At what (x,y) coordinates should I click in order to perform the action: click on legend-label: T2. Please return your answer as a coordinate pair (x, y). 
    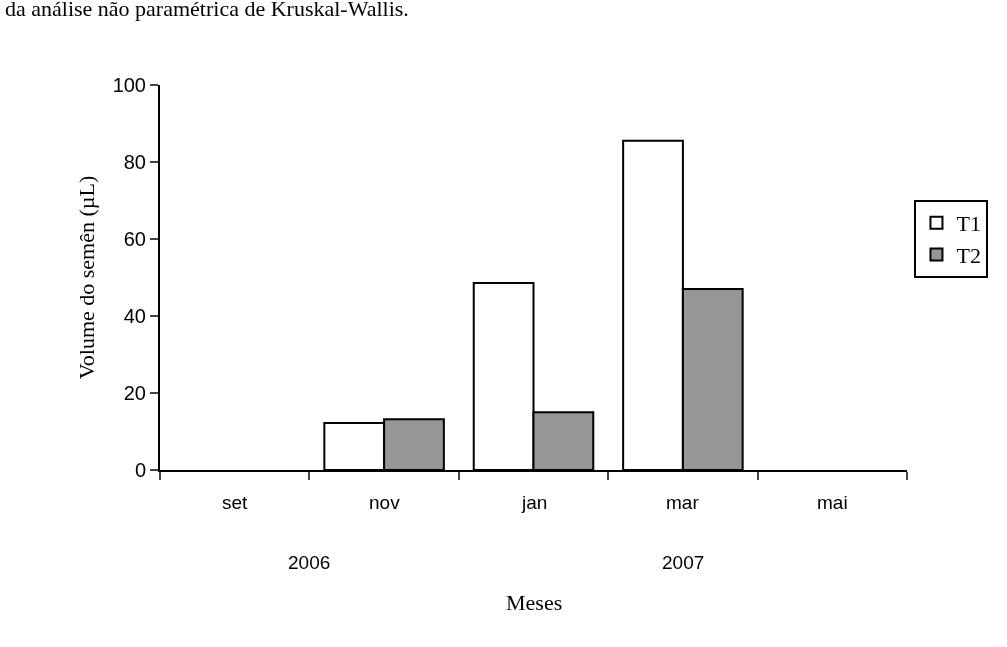
    Looking at the image, I should click on (968, 255).